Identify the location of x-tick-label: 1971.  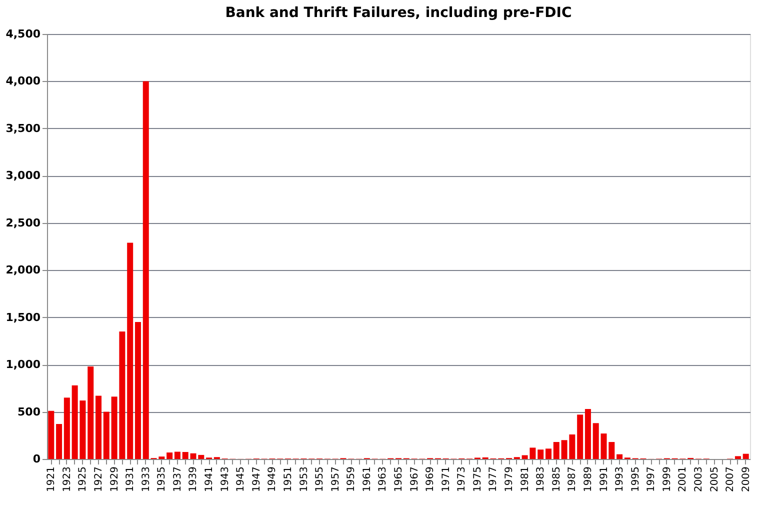
(446, 479).